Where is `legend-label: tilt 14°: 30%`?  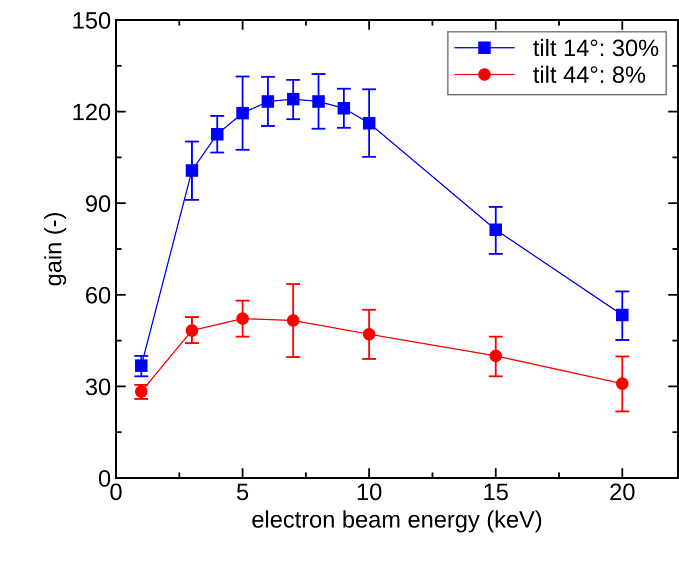 legend-label: tilt 14°: 30% is located at coordinates (595, 47).